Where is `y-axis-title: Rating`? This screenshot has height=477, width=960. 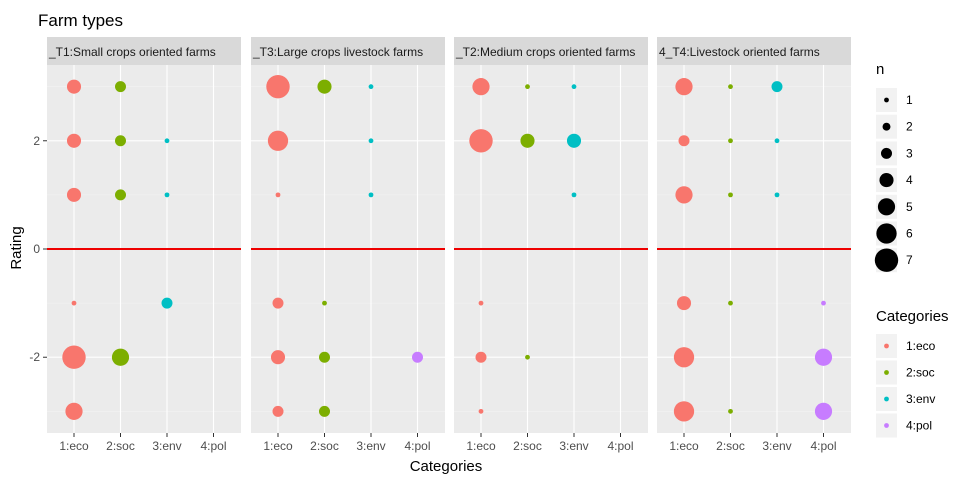
y-axis-title: Rating is located at coordinates (16, 247).